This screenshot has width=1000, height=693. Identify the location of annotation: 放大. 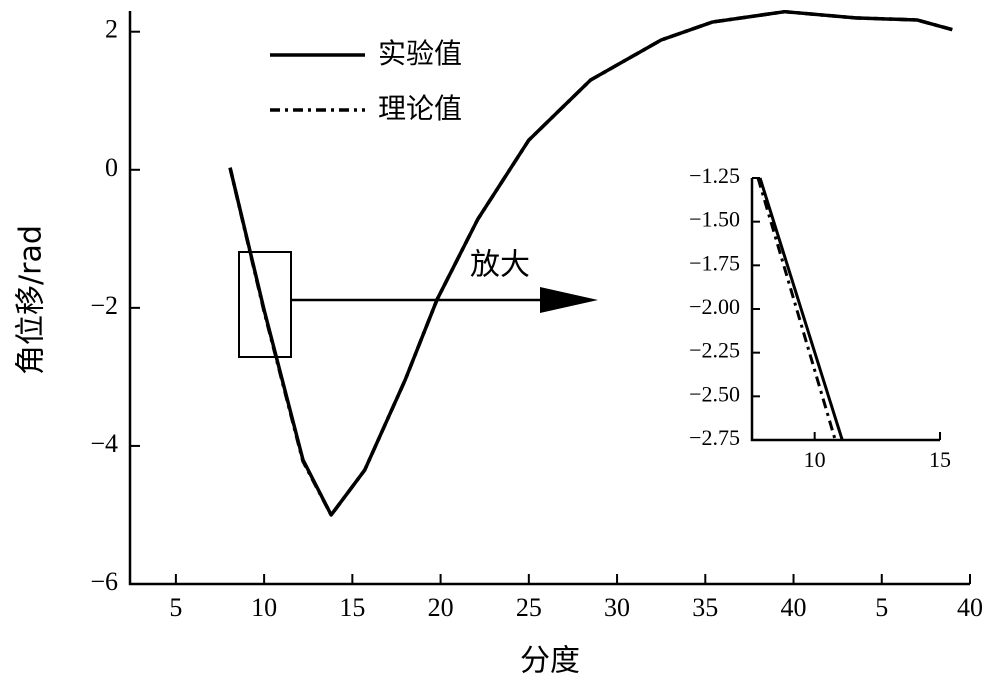
(500, 265).